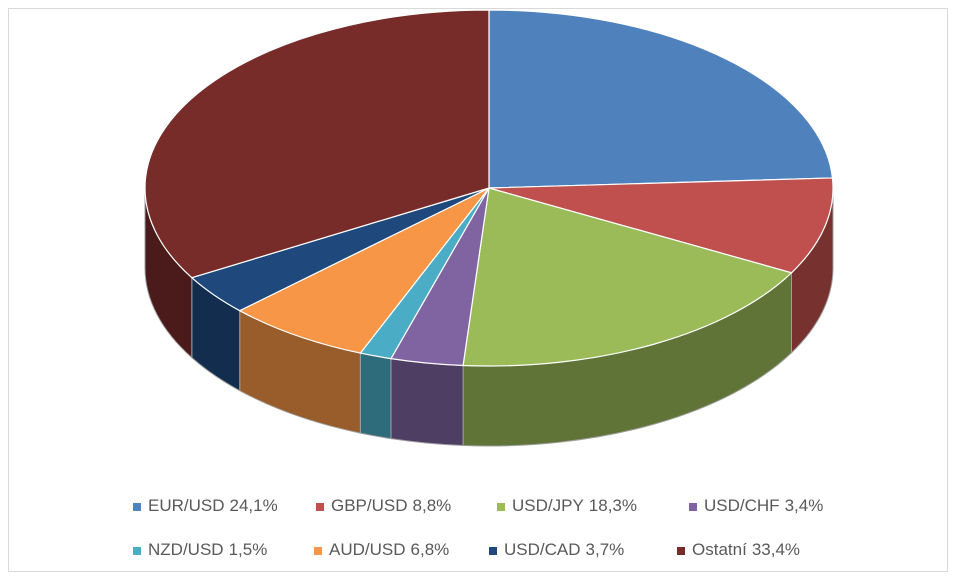 This screenshot has height=580, width=956. I want to click on legend-category: USD/CHF, so click(742, 505).